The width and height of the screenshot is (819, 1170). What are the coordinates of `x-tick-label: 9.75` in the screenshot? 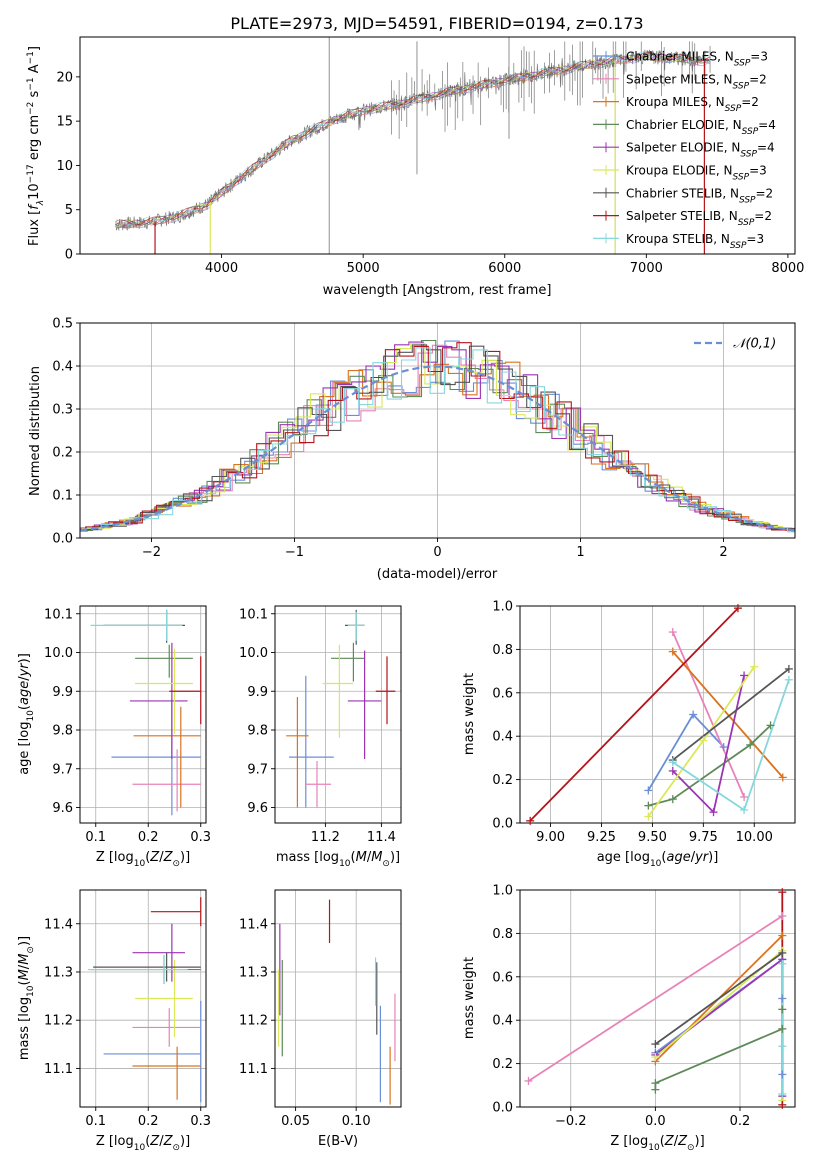 It's located at (703, 837).